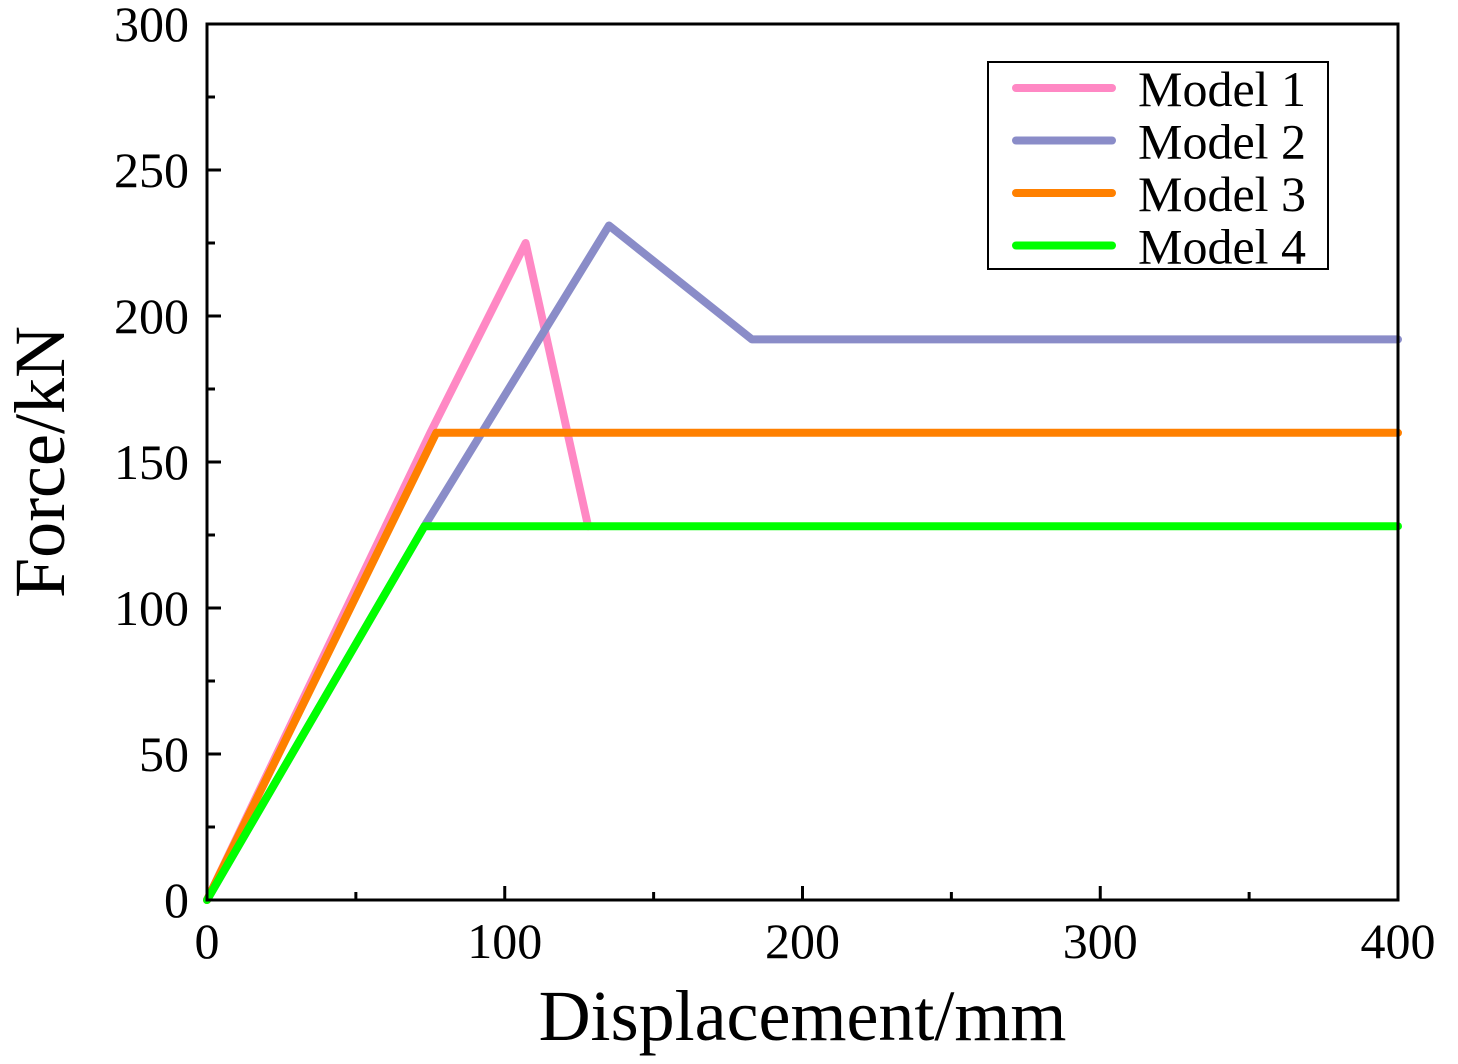 Image resolution: width=1458 pixels, height=1064 pixels. What do you see at coordinates (151, 26) in the screenshot?
I see `y-tick-label: 300` at bounding box center [151, 26].